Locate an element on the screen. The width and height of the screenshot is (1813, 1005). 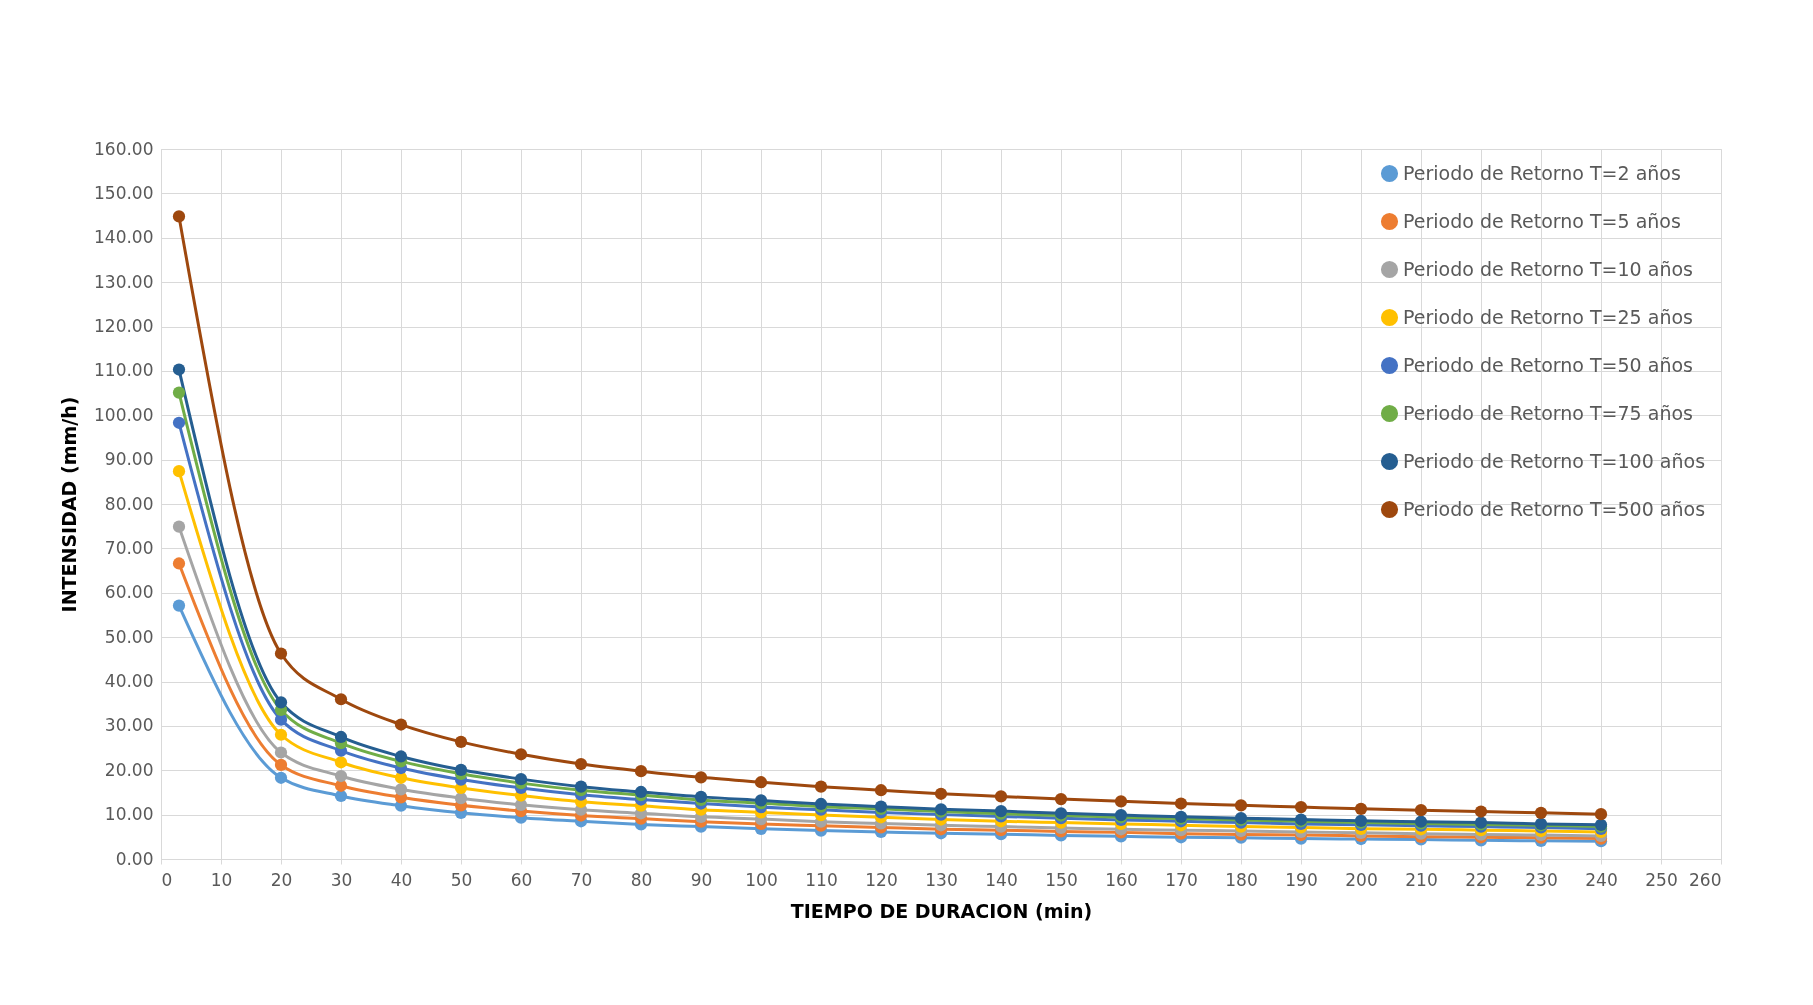
legend-label: Periodo de Retorno T=10 años is located at coordinates (1548, 268).